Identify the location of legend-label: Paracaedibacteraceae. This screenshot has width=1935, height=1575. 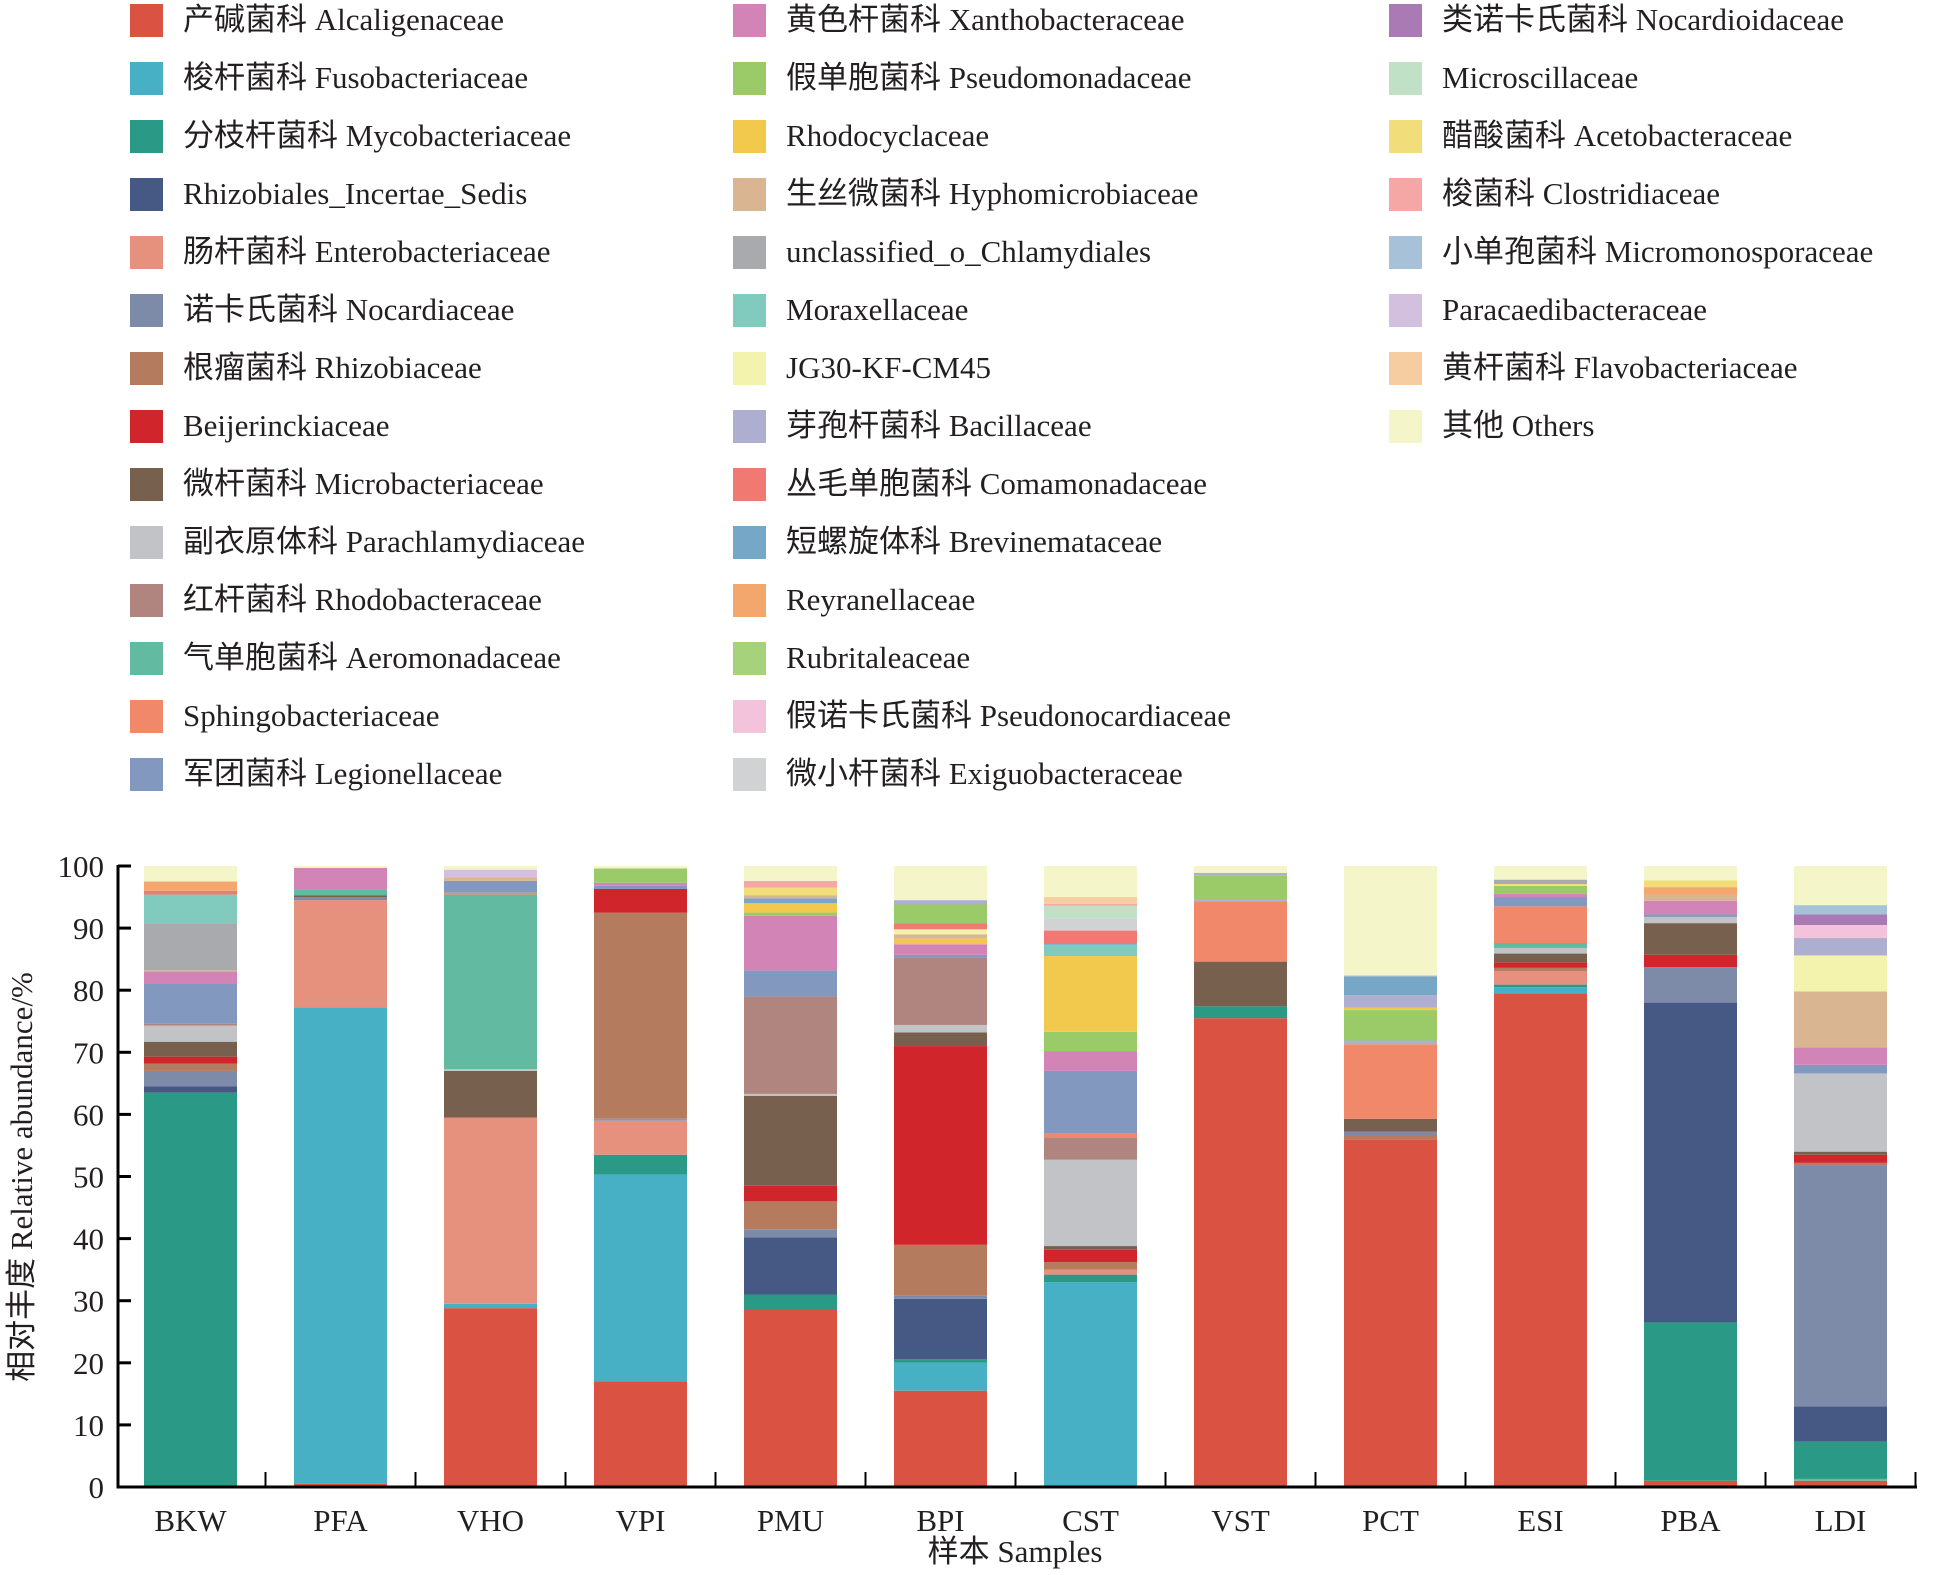
(1574, 309).